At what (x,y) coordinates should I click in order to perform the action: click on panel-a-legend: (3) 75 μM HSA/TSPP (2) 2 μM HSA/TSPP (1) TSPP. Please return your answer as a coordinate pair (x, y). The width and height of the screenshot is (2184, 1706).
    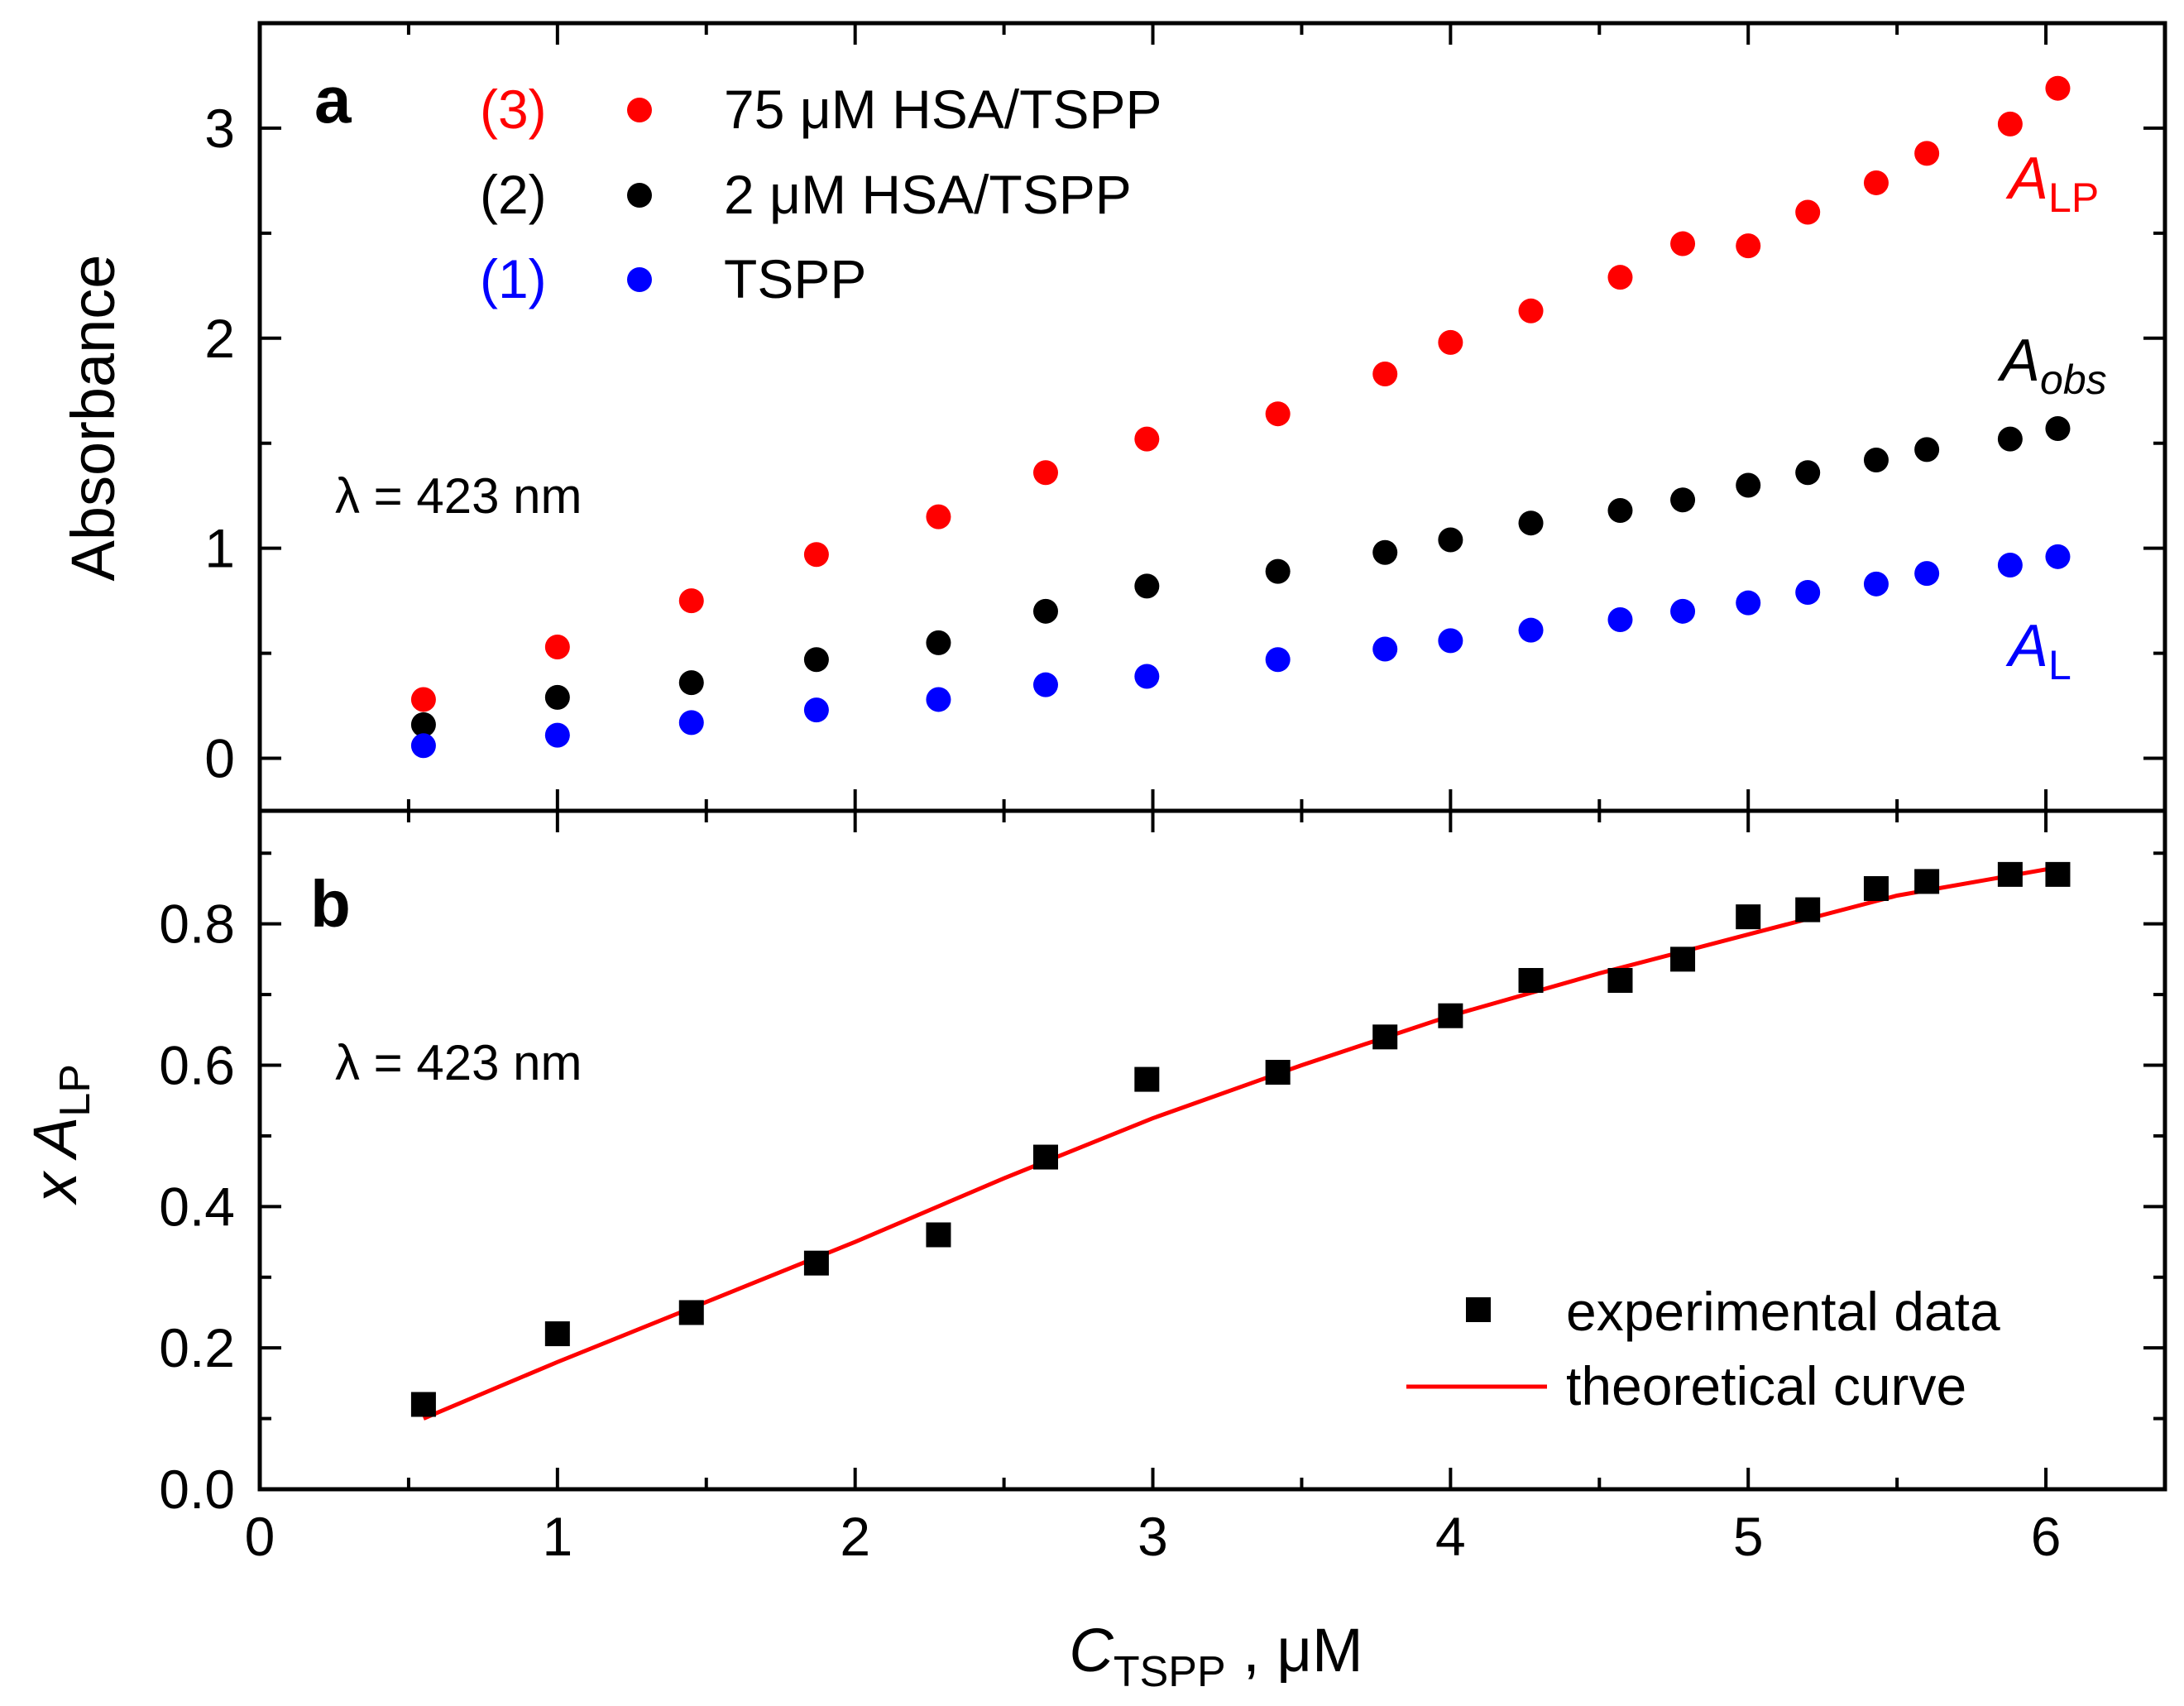
    Looking at the image, I should click on (821, 194).